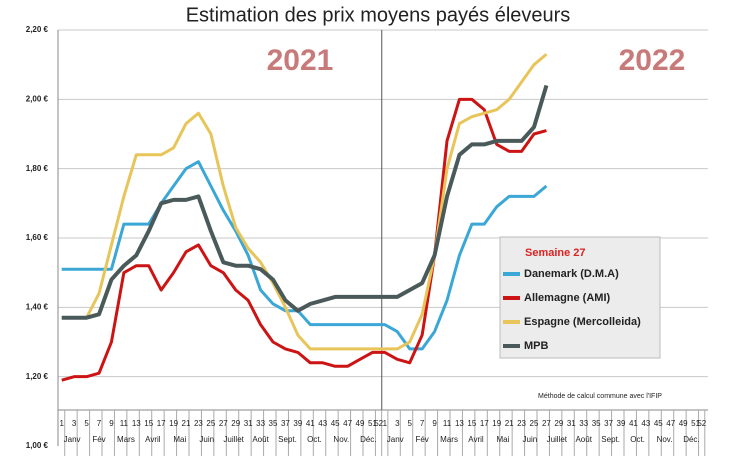  Describe the element at coordinates (665, 439) in the screenshot. I see `month-label: Nov.` at that location.